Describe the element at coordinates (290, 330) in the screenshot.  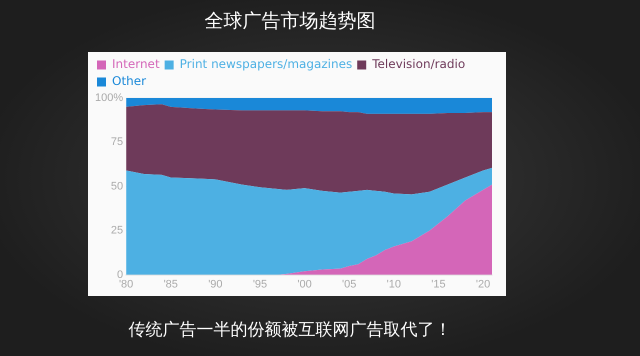
I see `text: 传统广告一半的份额被互联网广告取代了！` at that location.